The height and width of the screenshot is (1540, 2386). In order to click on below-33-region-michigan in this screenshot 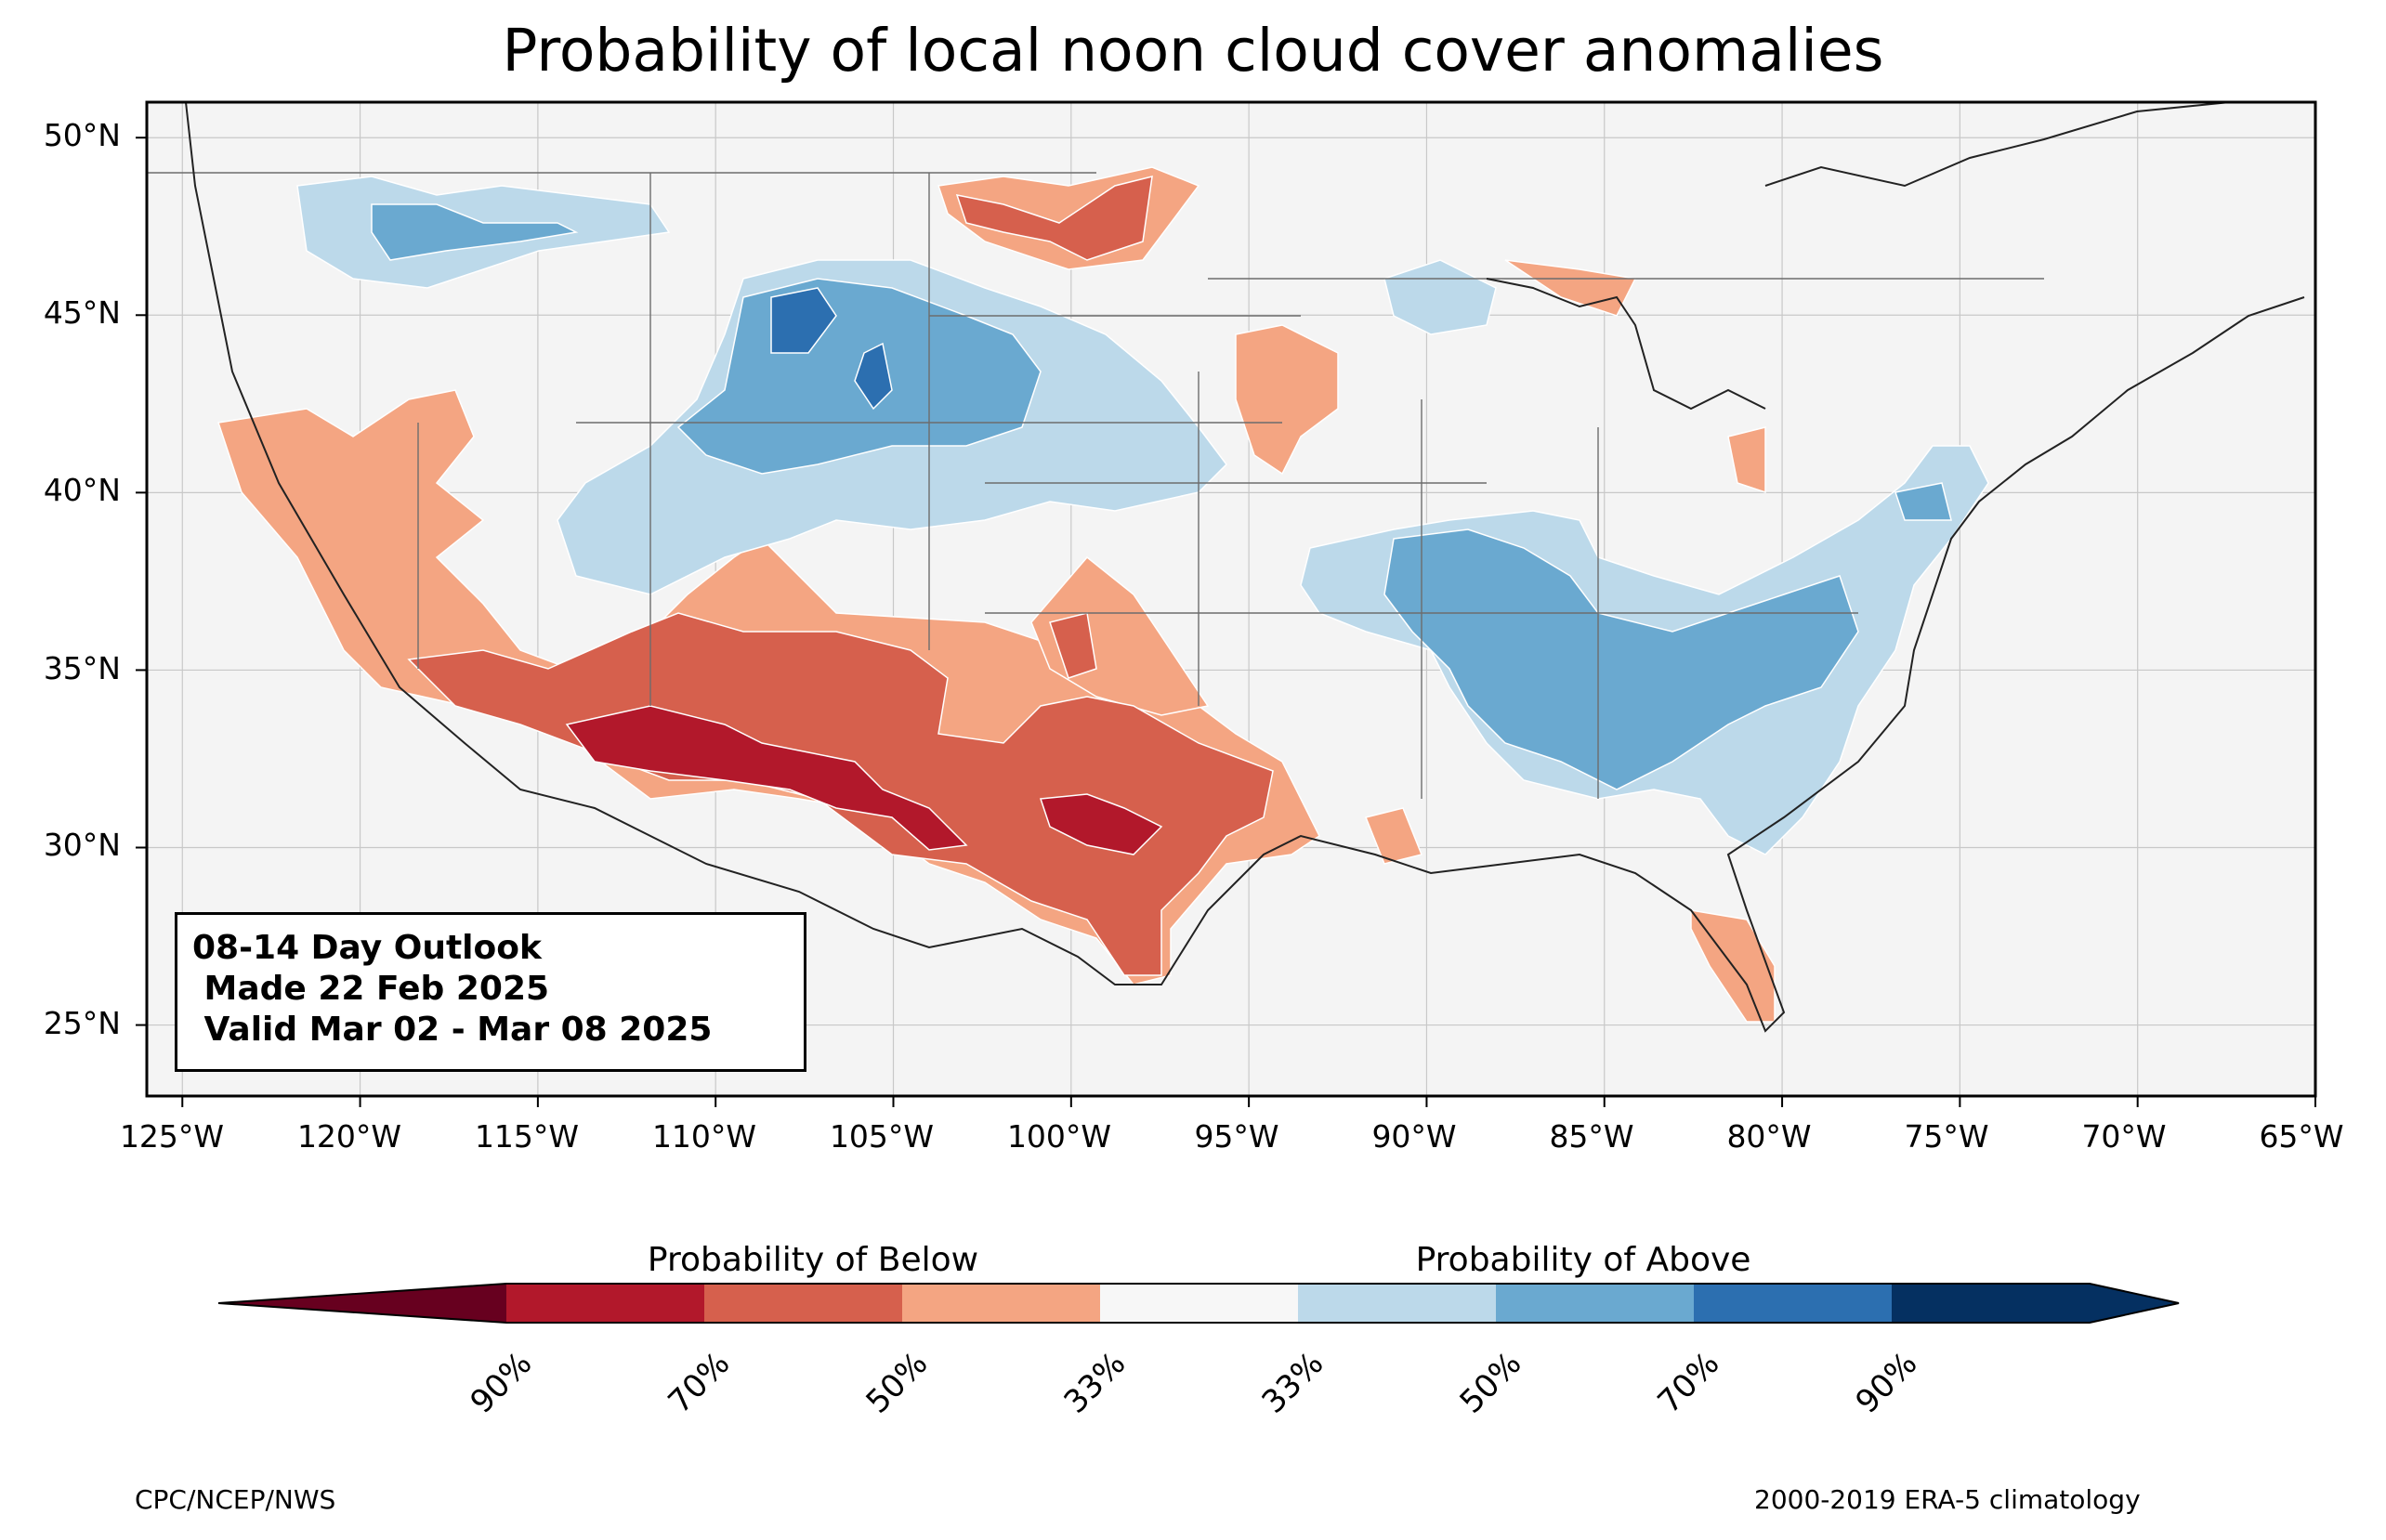, I will do `click(1570, 288)`.